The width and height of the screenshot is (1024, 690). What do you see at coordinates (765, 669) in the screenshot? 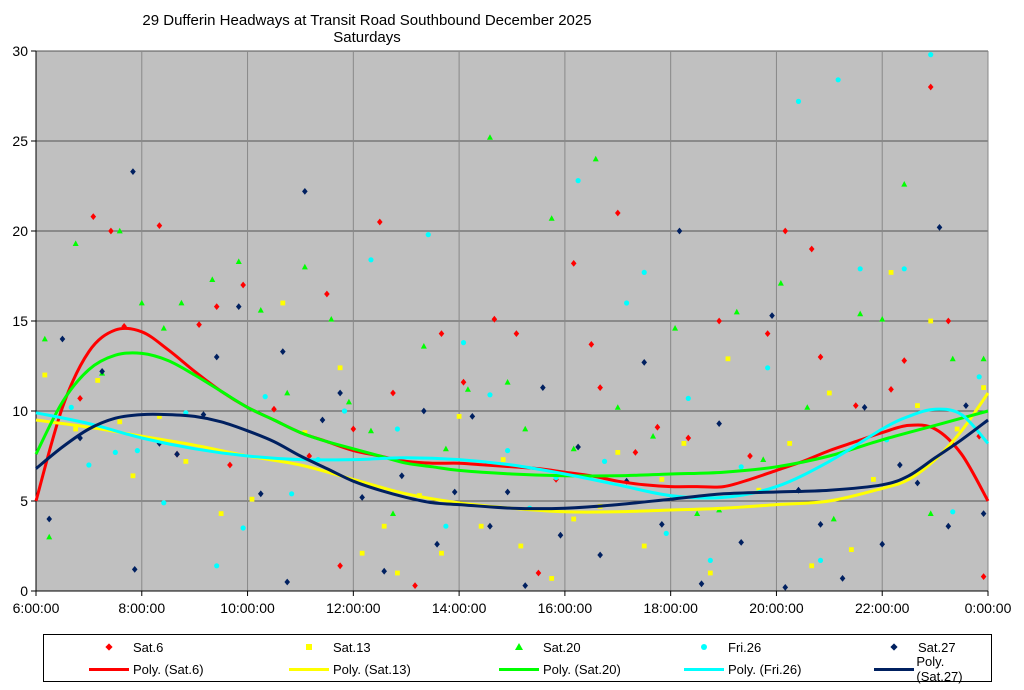
I see `legend-label: Poly. (Fri.26)` at bounding box center [765, 669].